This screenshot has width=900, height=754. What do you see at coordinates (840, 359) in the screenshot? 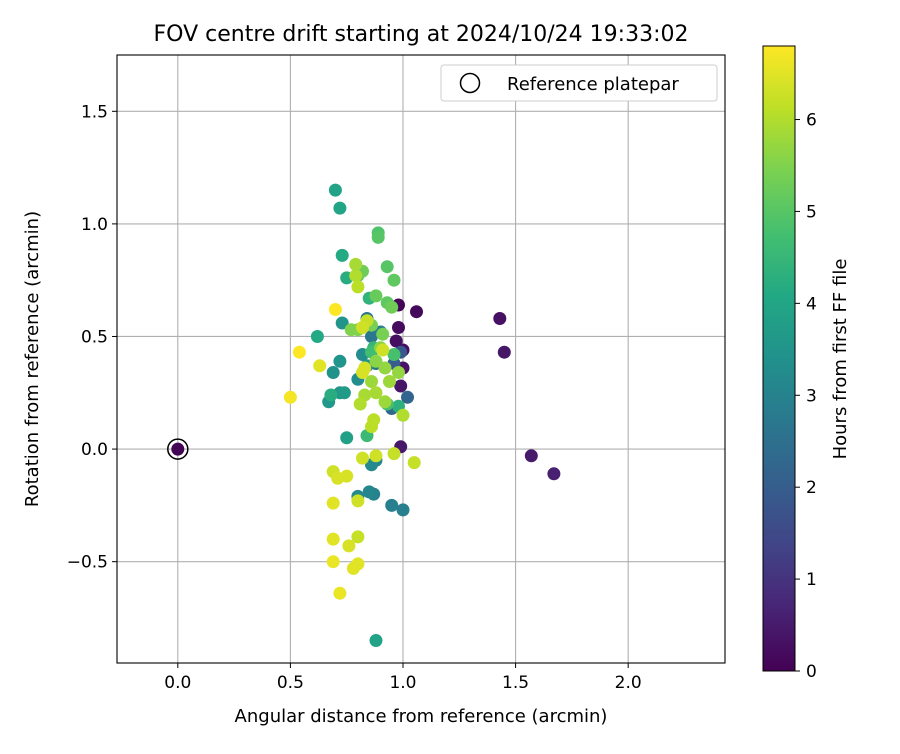
I see `colorbar-label: Hours from first FF file` at bounding box center [840, 359].